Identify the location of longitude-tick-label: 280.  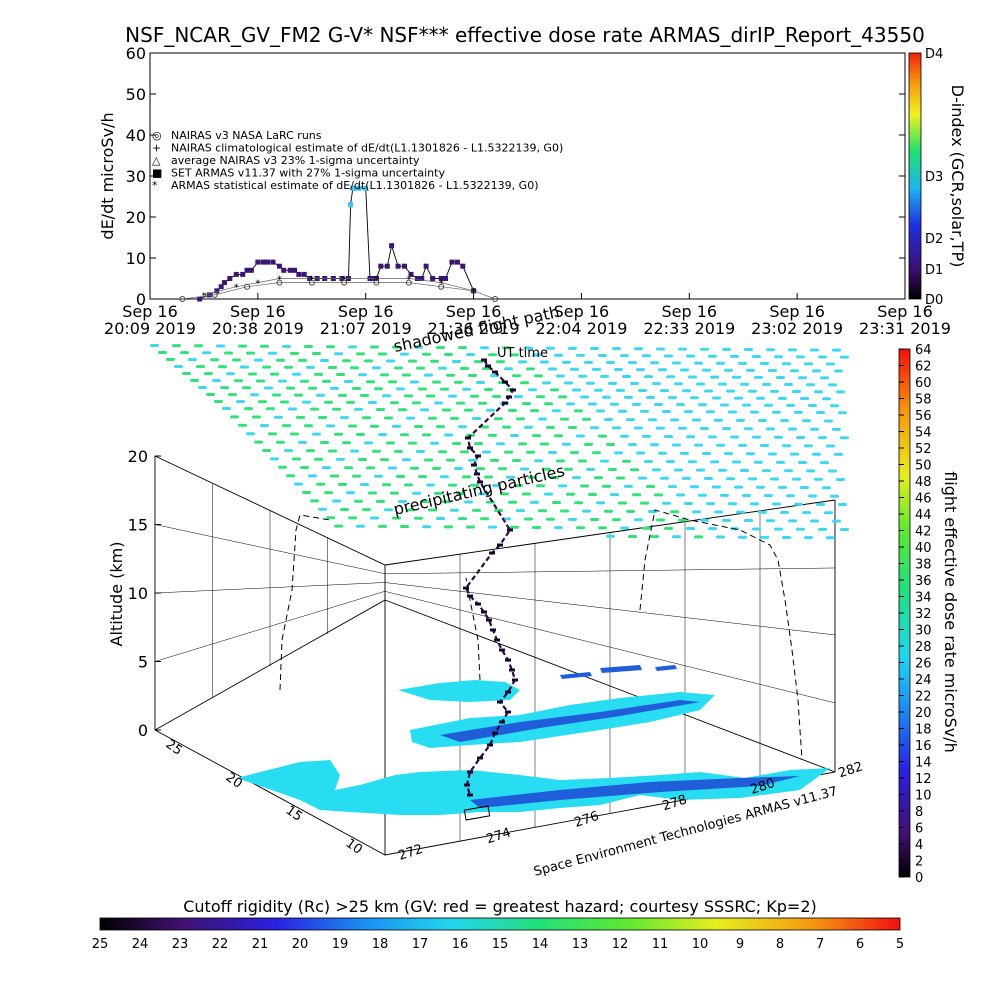
(763, 787).